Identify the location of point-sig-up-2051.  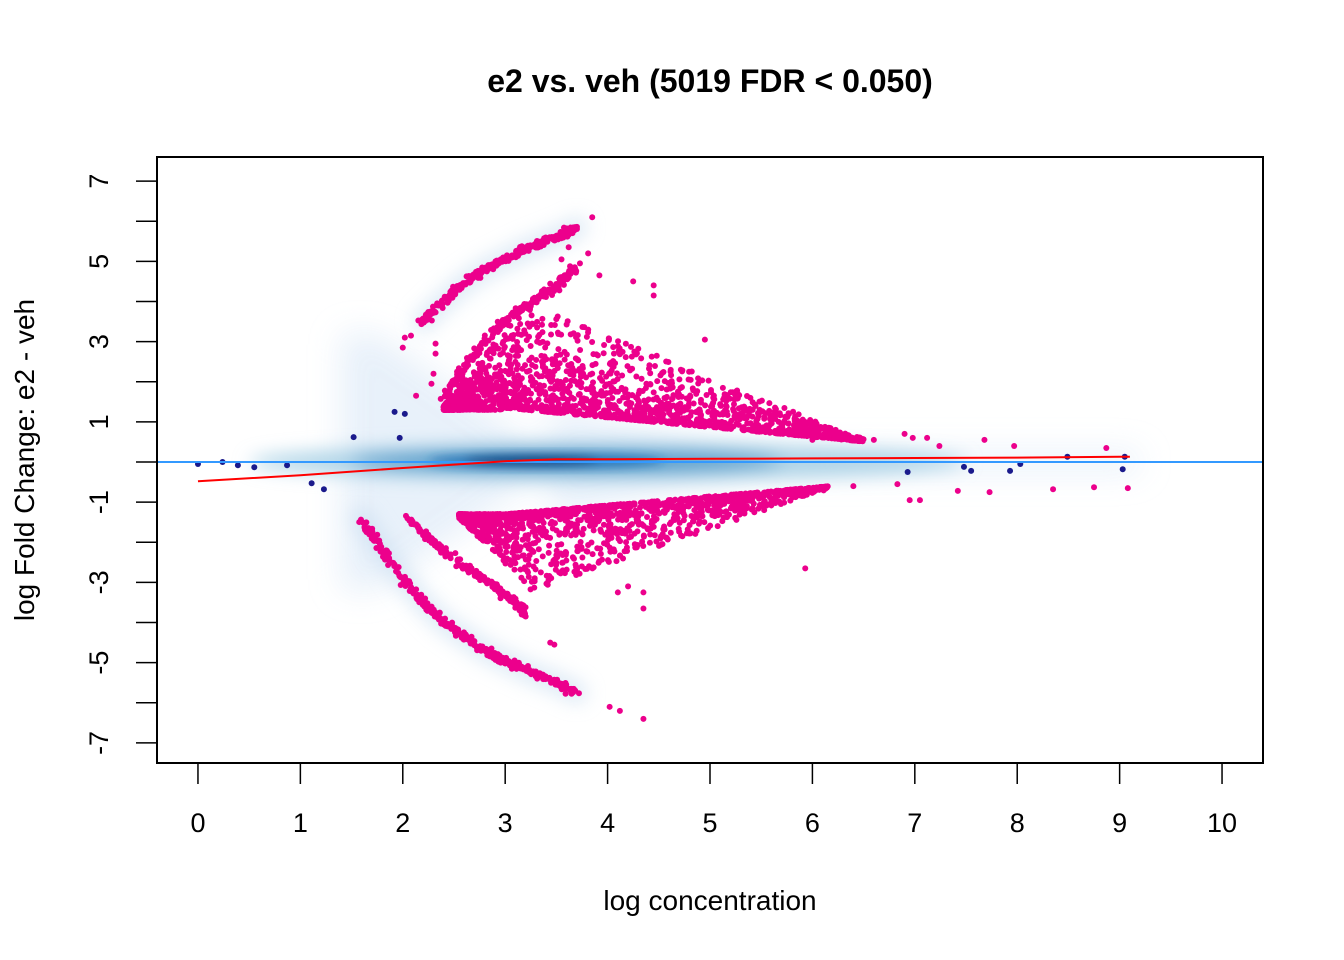
(618, 391).